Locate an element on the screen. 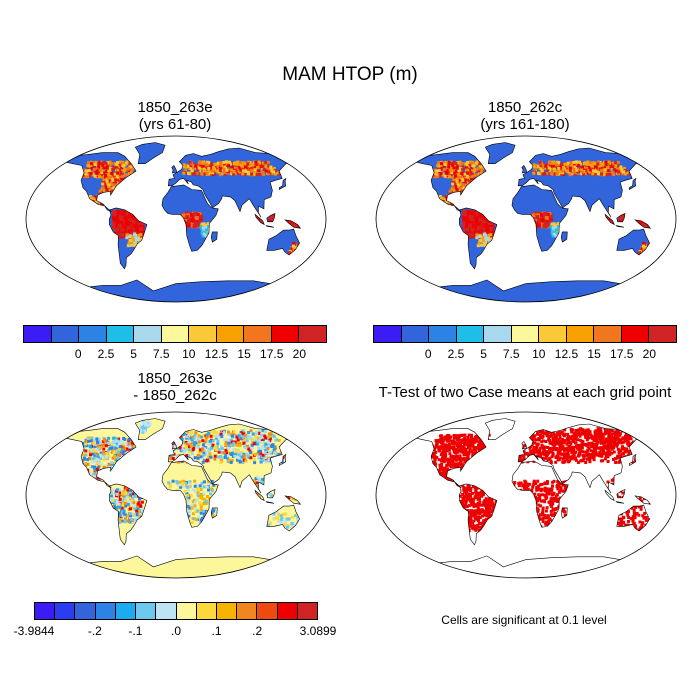 This screenshot has height=700, width=700. ttest-note: Cells are significant at 0.1 level is located at coordinates (524, 620).